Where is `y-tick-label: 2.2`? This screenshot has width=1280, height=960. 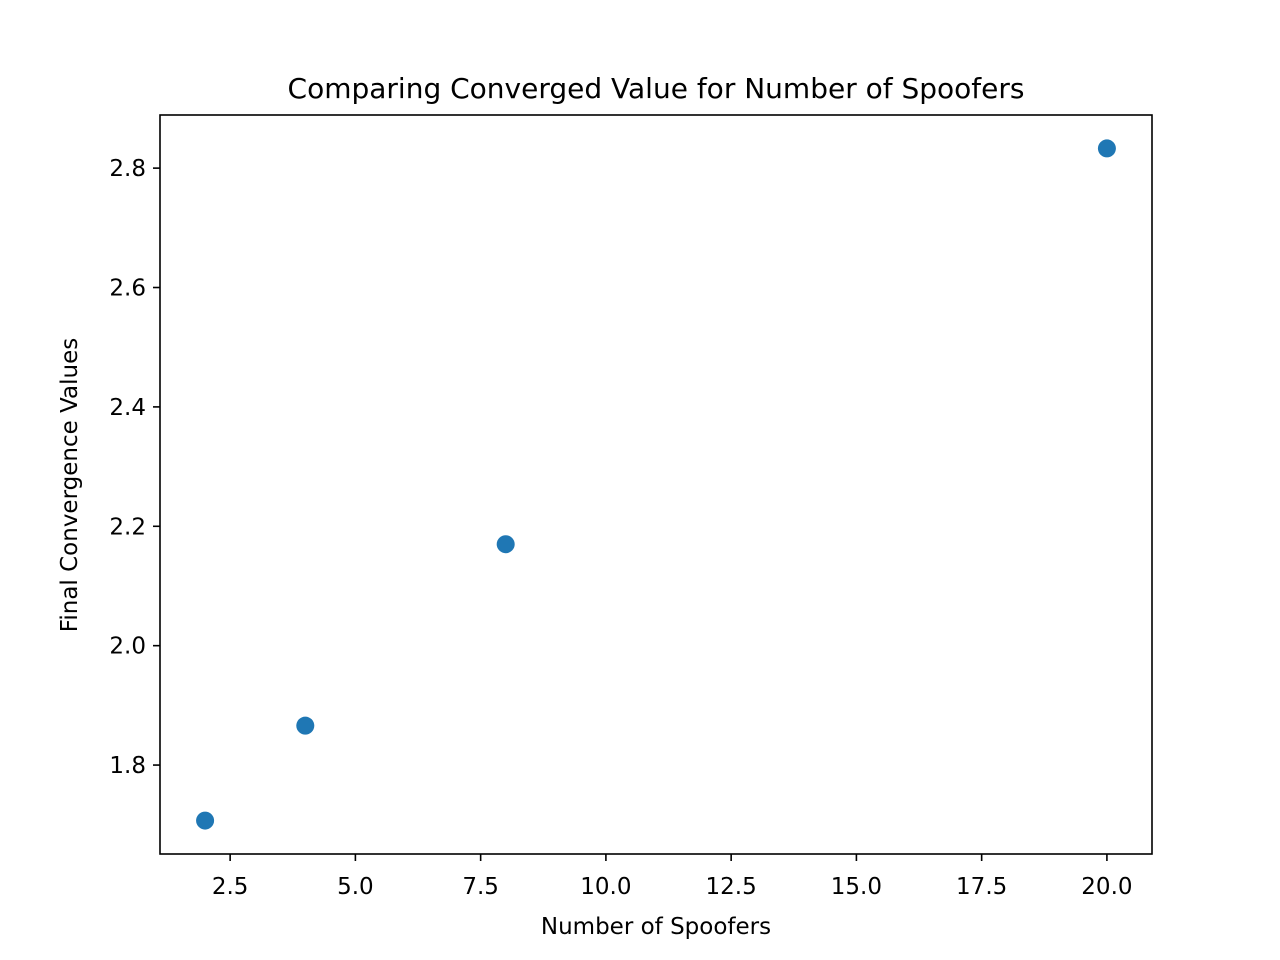 y-tick-label: 2.2 is located at coordinates (127, 527).